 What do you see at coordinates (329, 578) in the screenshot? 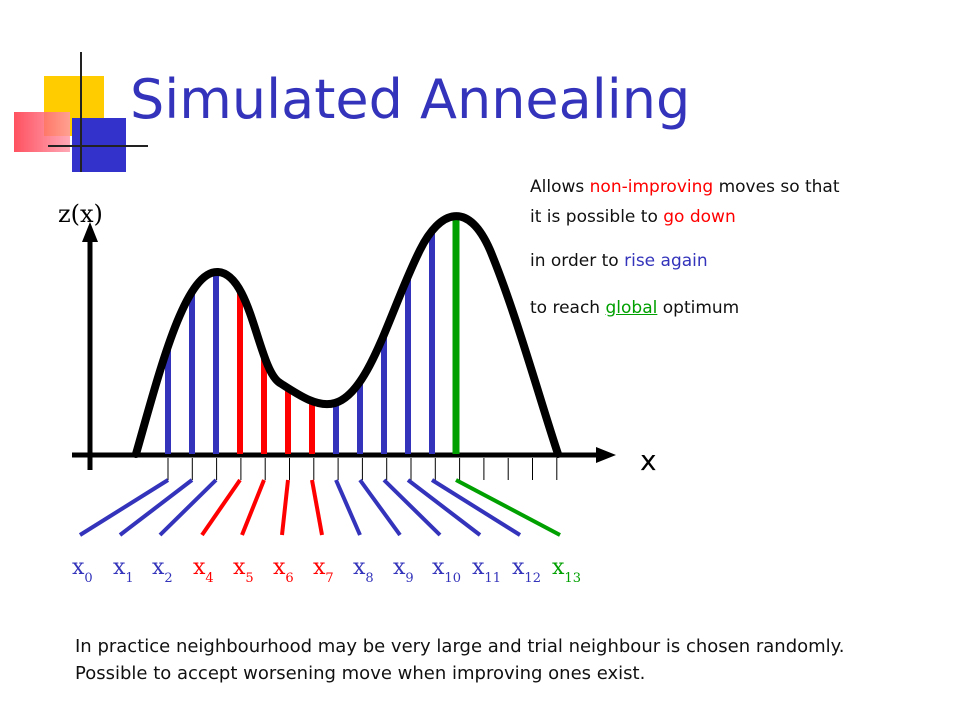
I see `neighbour-label-subscript: 7` at bounding box center [329, 578].